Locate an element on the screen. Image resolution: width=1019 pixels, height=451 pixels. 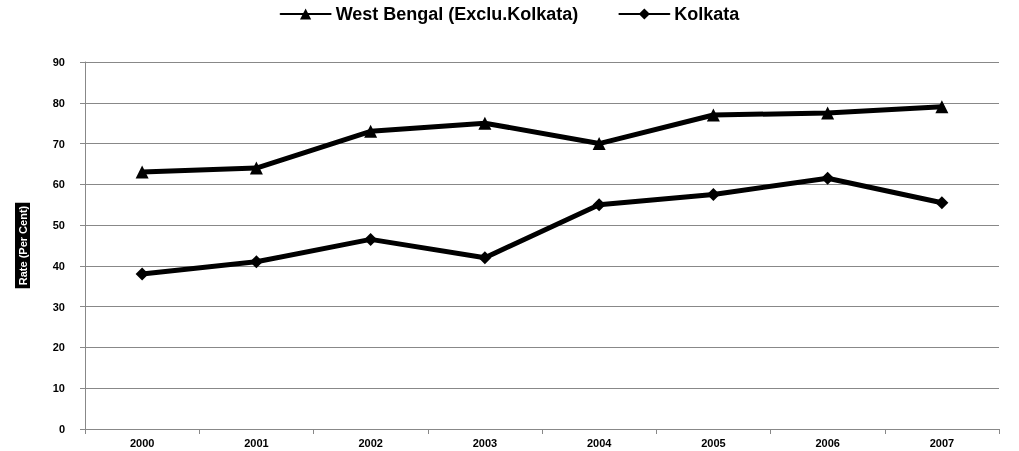
y-tick-label: 60 is located at coordinates (58, 184).